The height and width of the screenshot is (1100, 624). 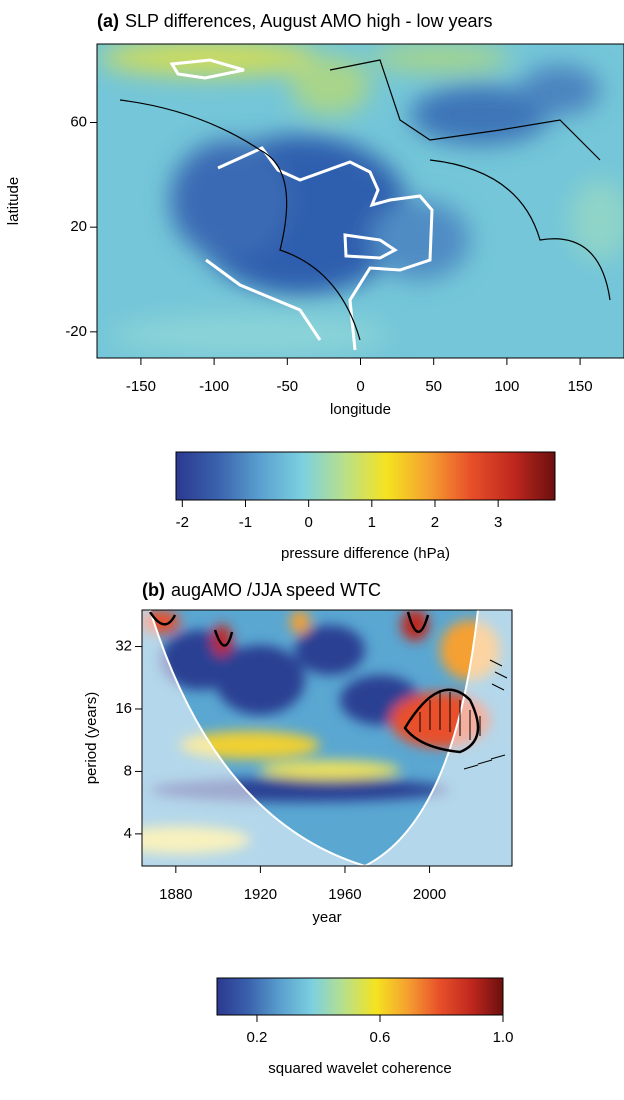 I want to click on chart-title: augAMO /JJA speed WTC, so click(x=276, y=590).